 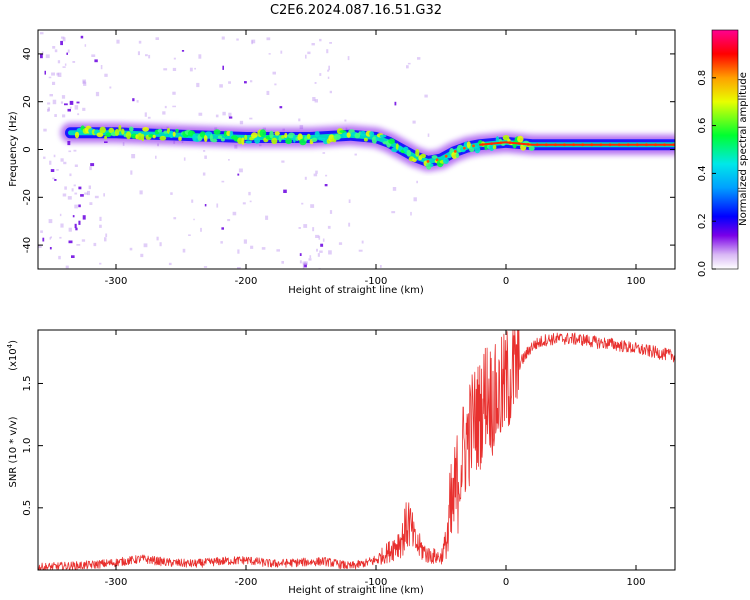 I want to click on colorbar-tick-label: 0.6, so click(x=702, y=126).